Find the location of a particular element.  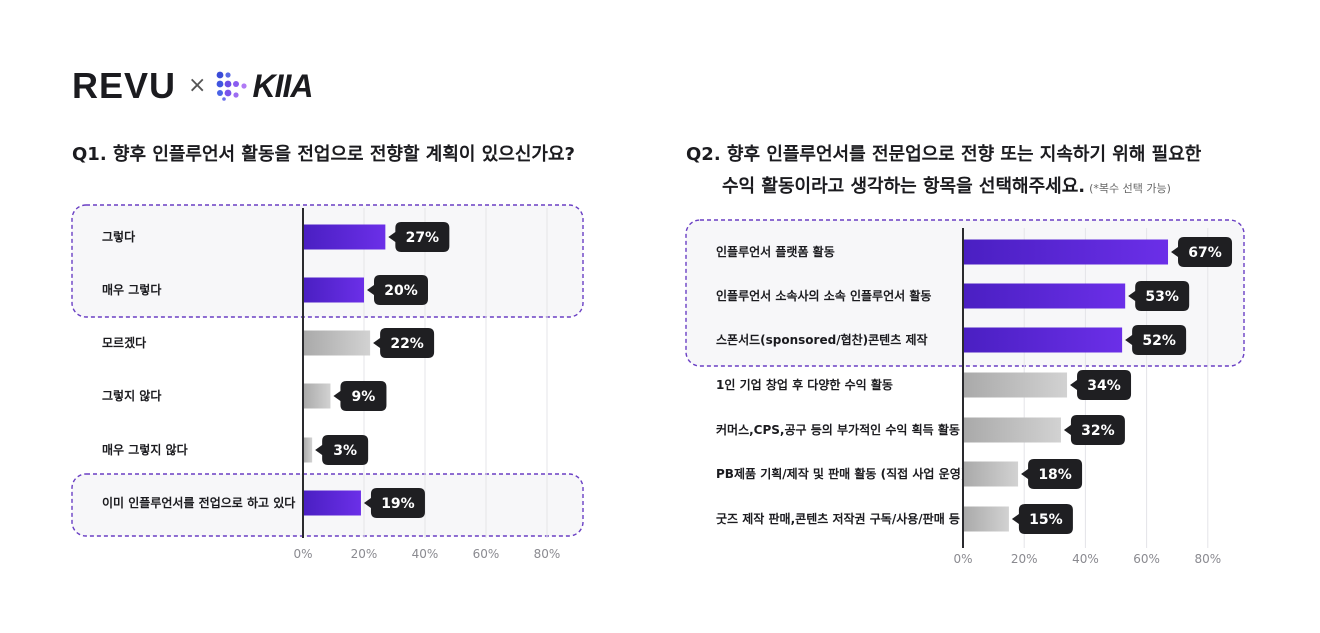

q2-x-tick-label: 20% is located at coordinates (1024, 559).